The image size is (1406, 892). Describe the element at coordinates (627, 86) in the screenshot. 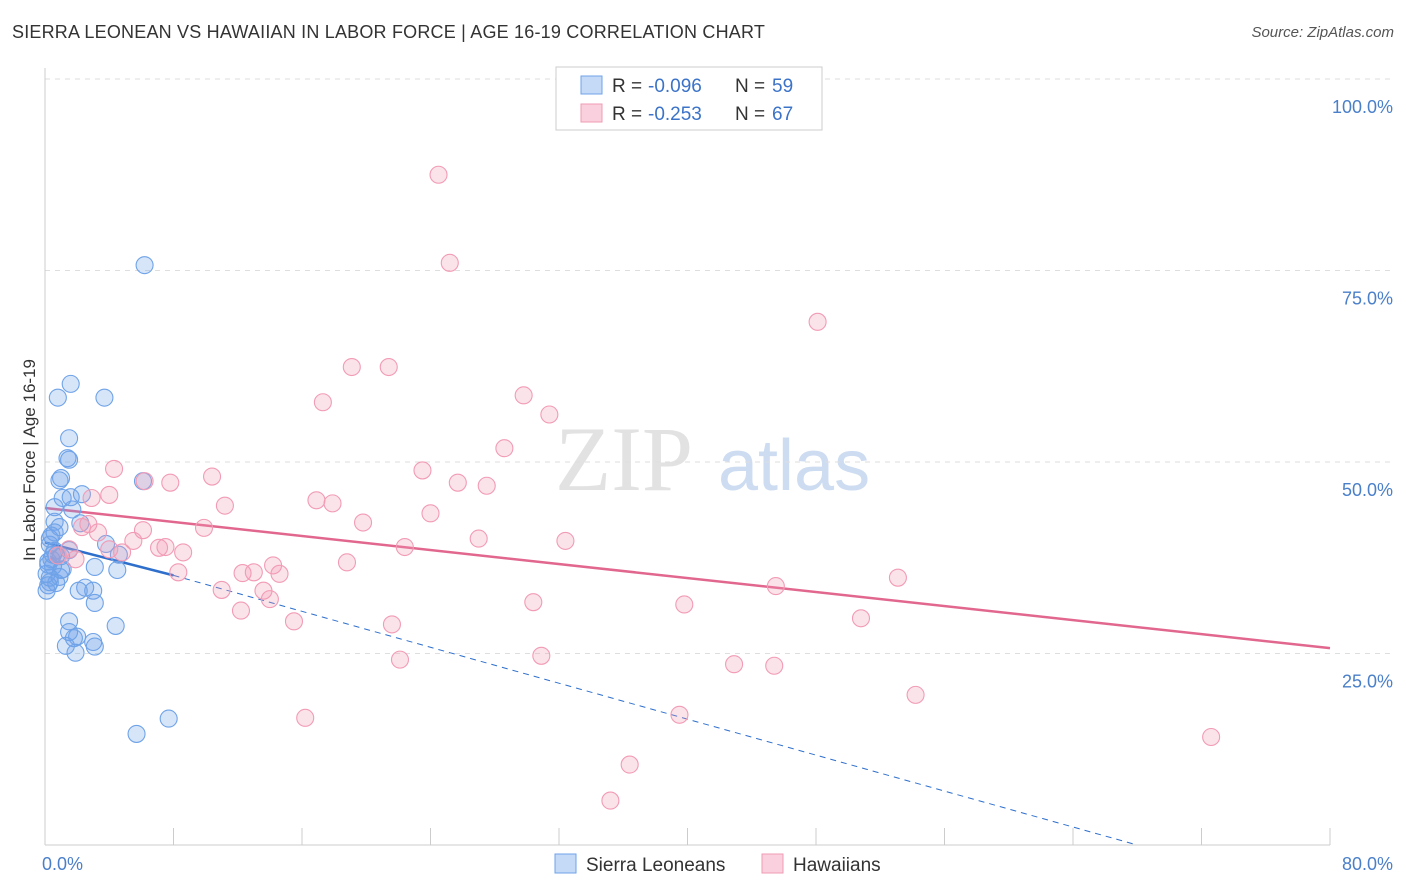

I see `legend-r-label-1: R =` at that location.